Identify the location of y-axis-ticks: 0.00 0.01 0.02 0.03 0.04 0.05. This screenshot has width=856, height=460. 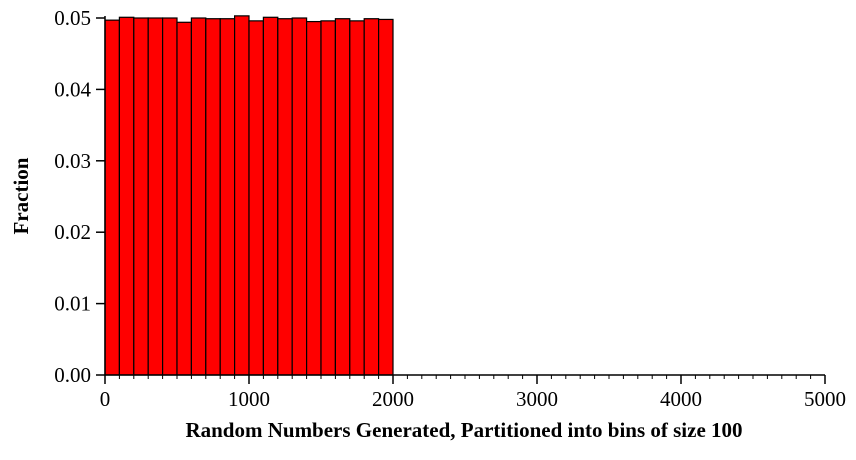
(79, 196).